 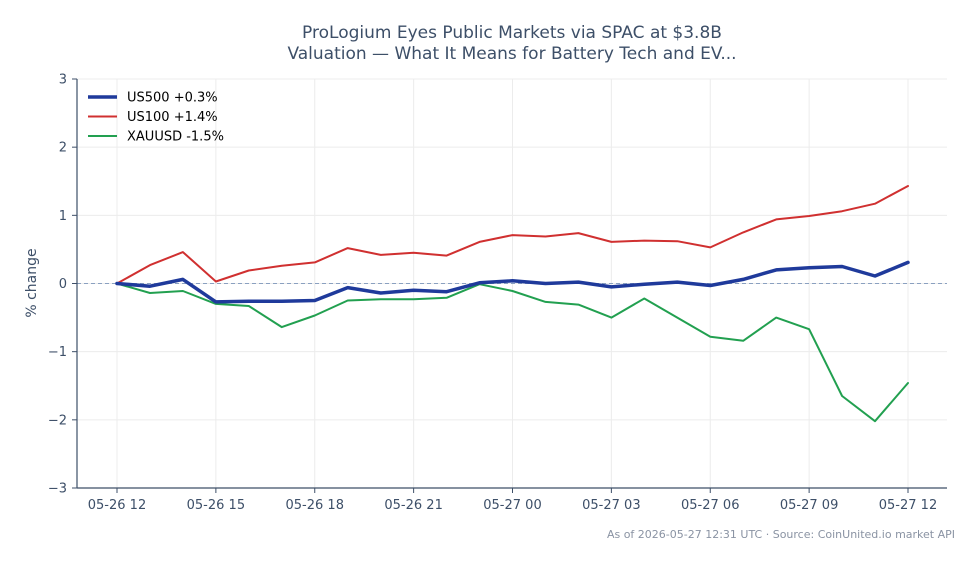 What do you see at coordinates (611, 505) in the screenshot?
I see `x-tick-label: 05-27 03` at bounding box center [611, 505].